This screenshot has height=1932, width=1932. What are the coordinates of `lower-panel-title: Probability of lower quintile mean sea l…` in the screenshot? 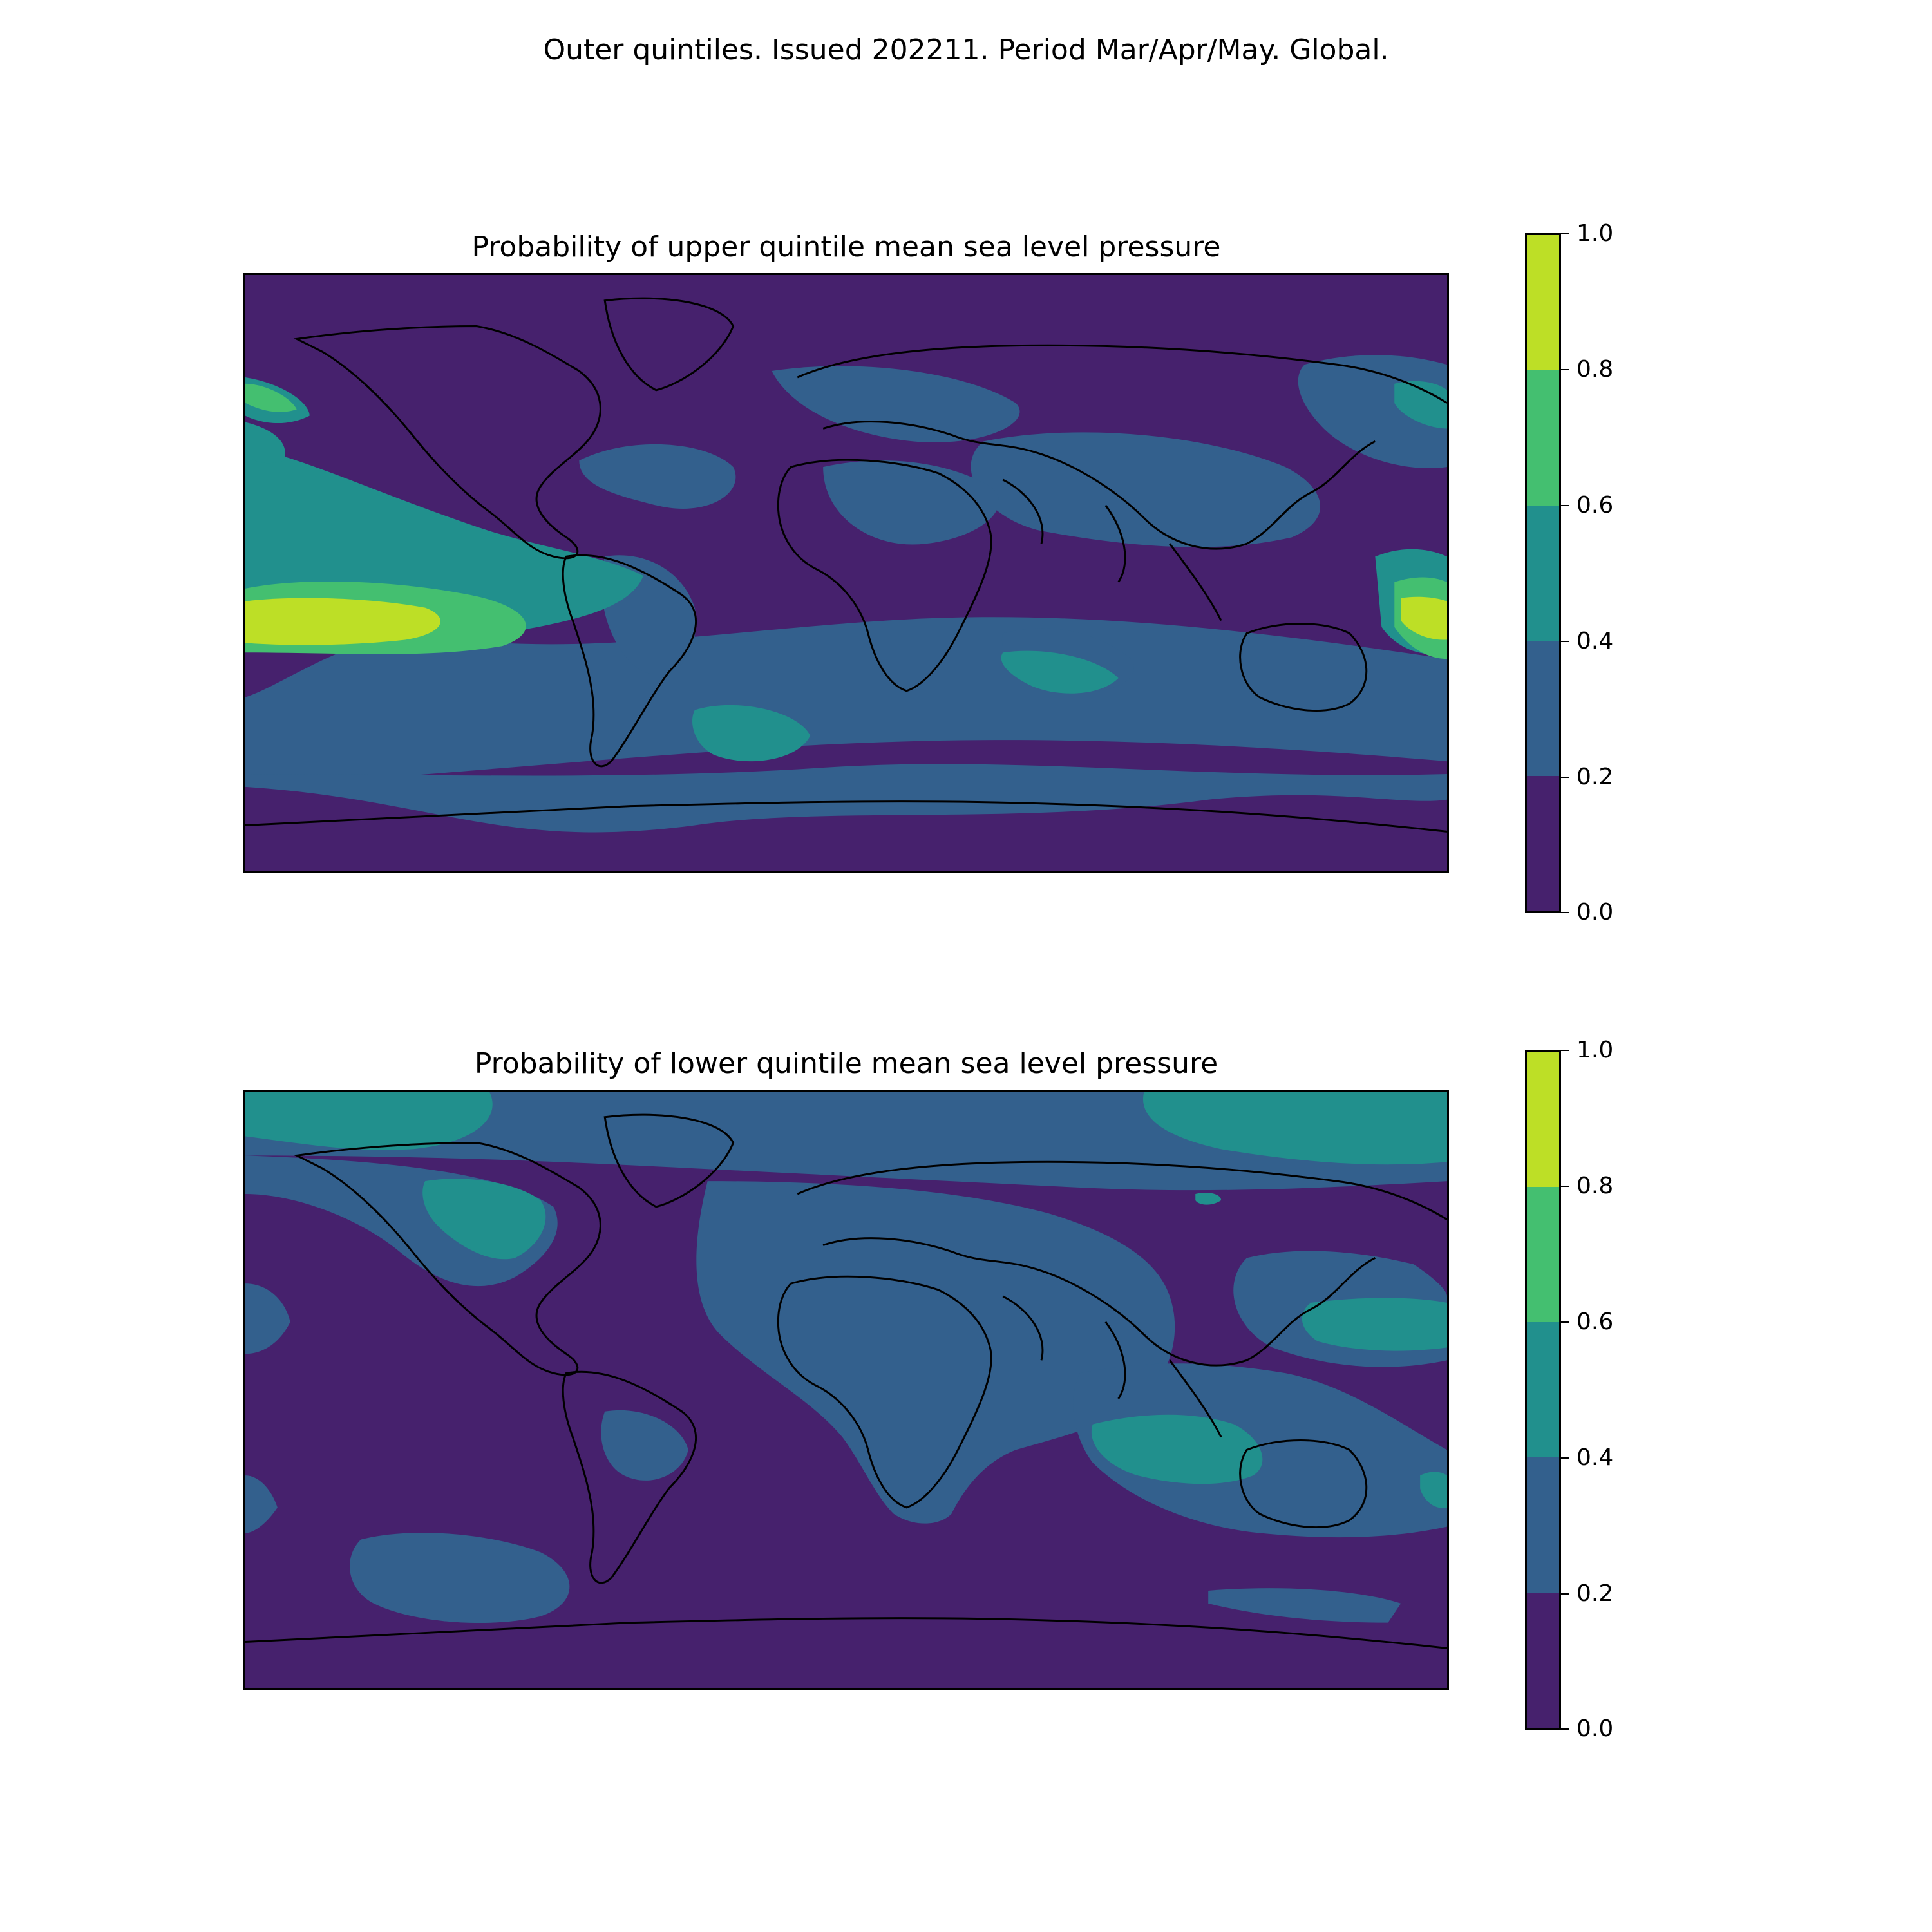 It's located at (846, 1063).